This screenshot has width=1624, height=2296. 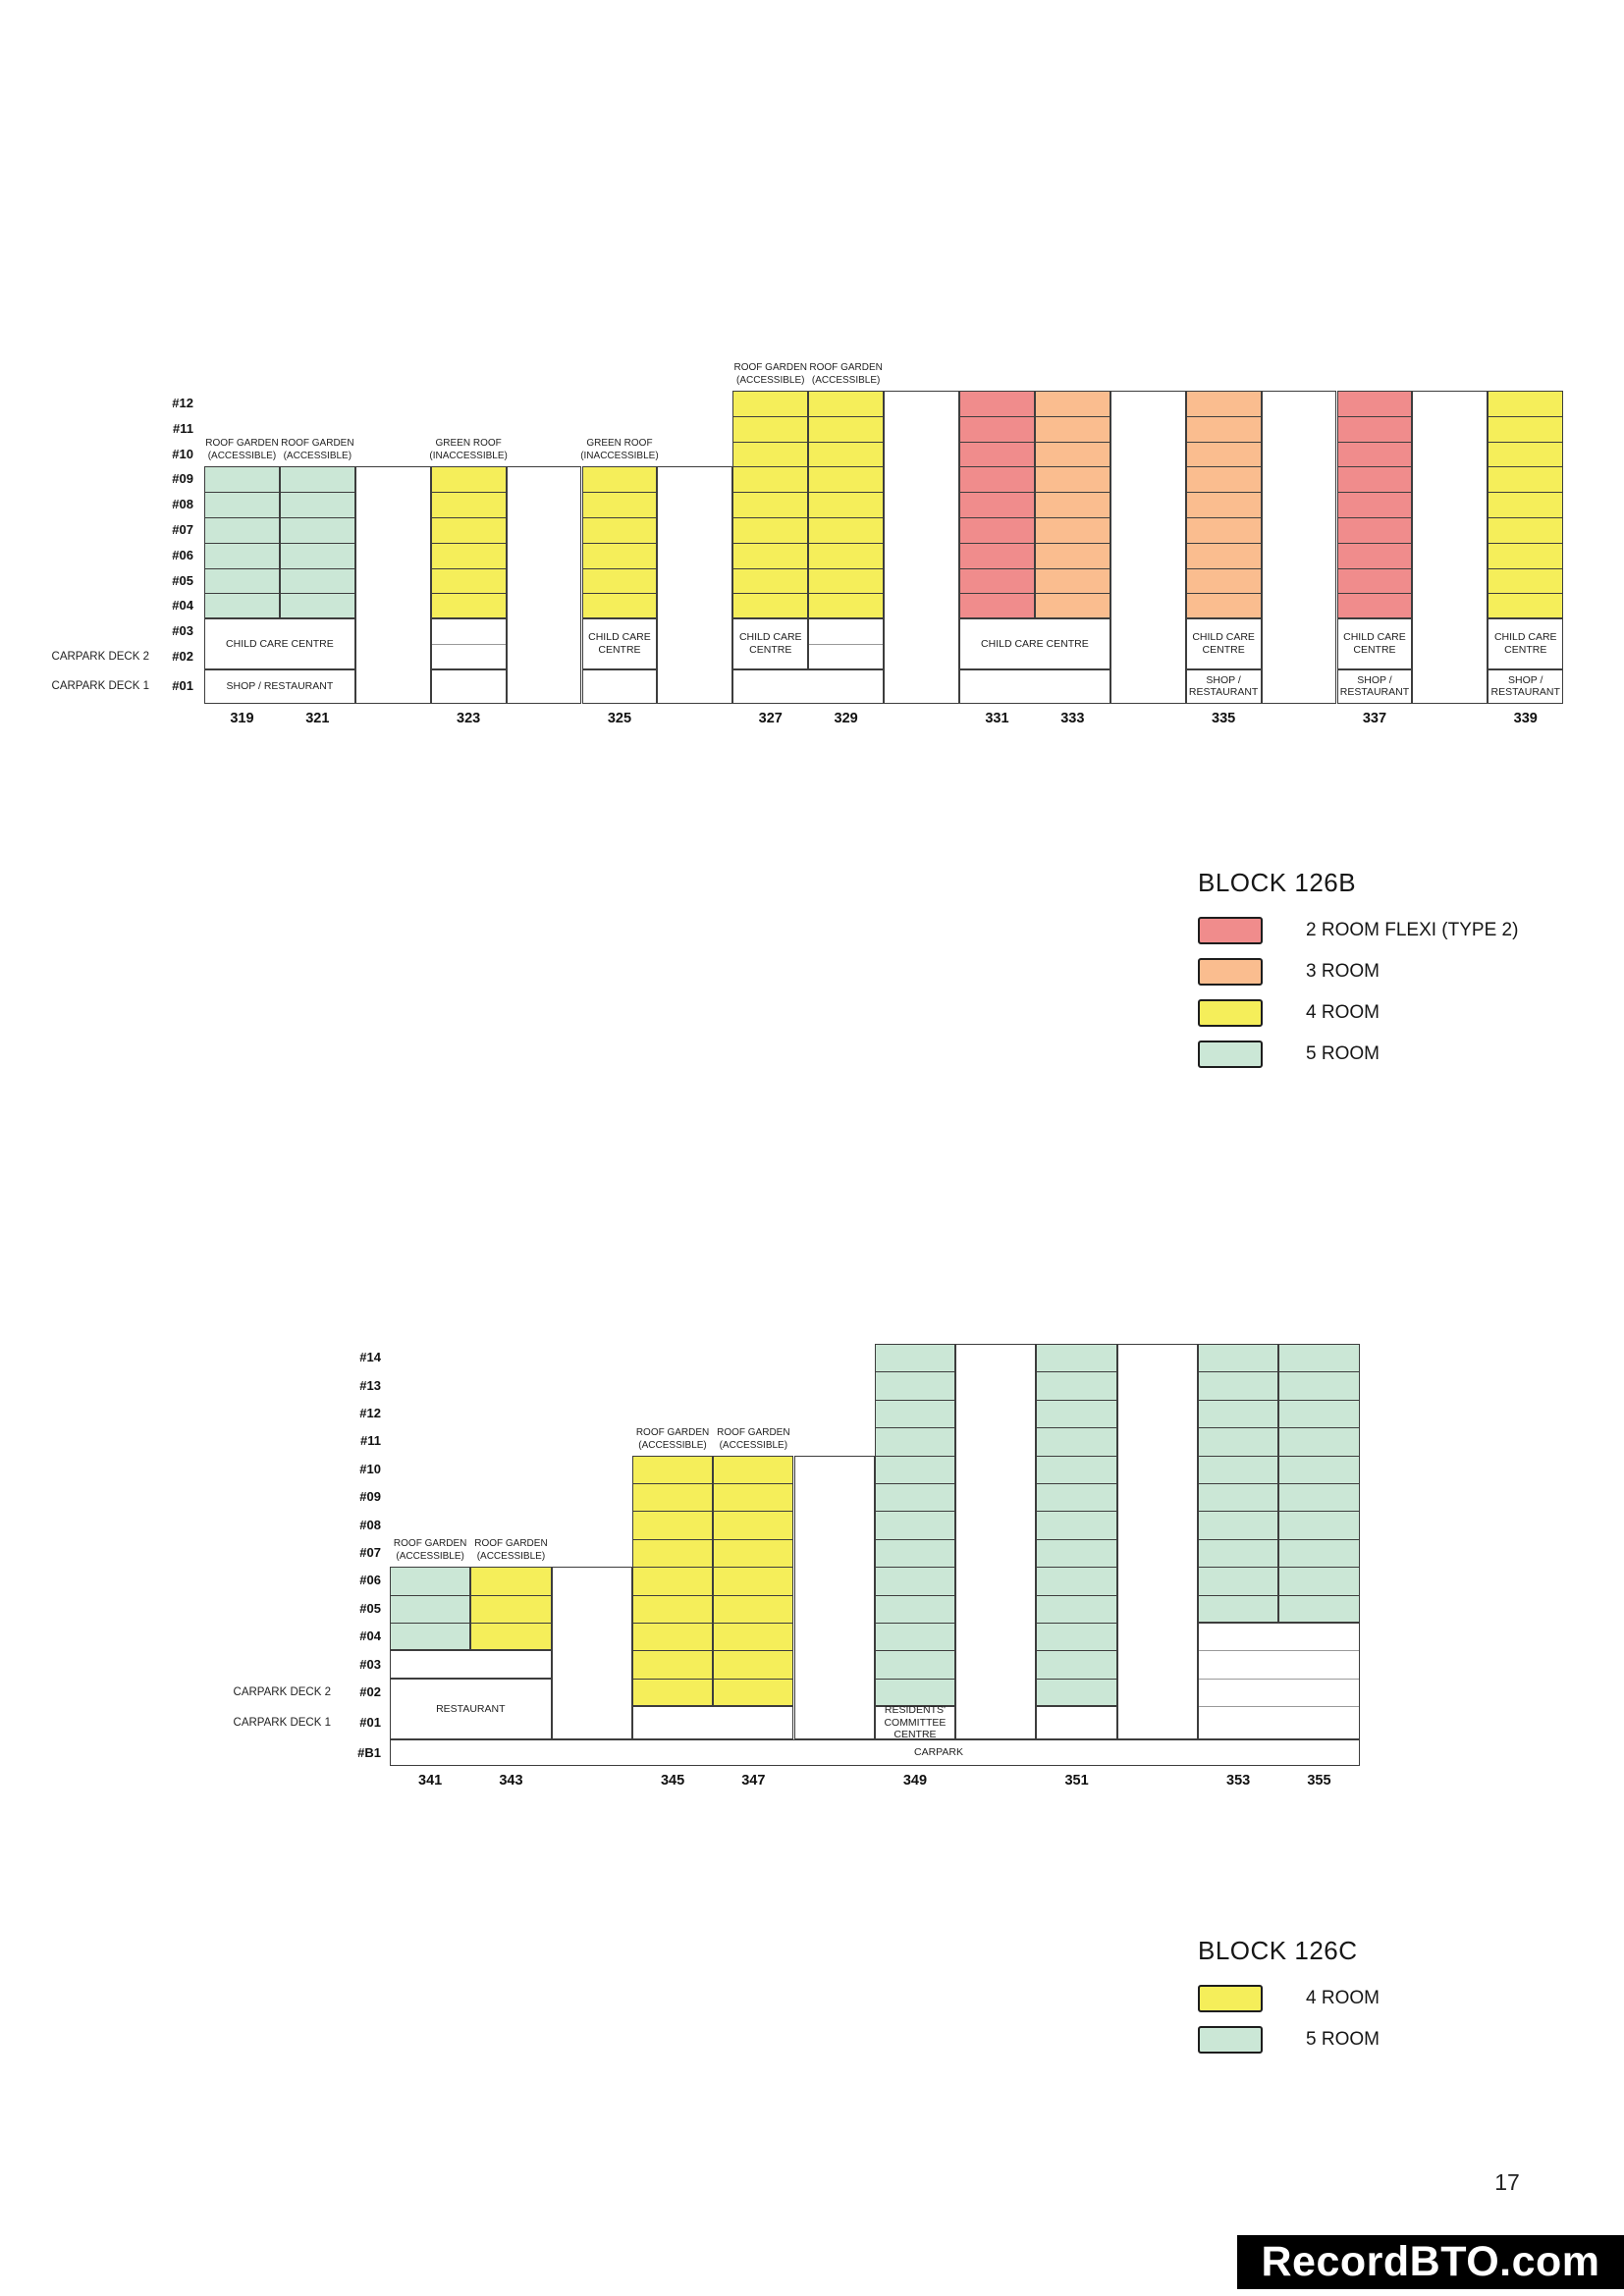 What do you see at coordinates (370, 1691) in the screenshot?
I see `floor-label: #02` at bounding box center [370, 1691].